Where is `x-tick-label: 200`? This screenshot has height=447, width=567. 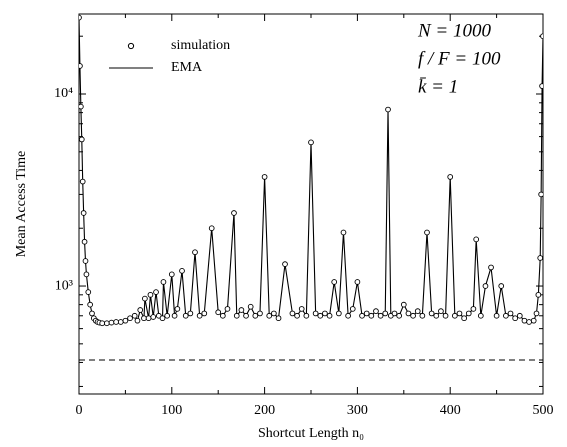 x-tick-label: 200 is located at coordinates (264, 410).